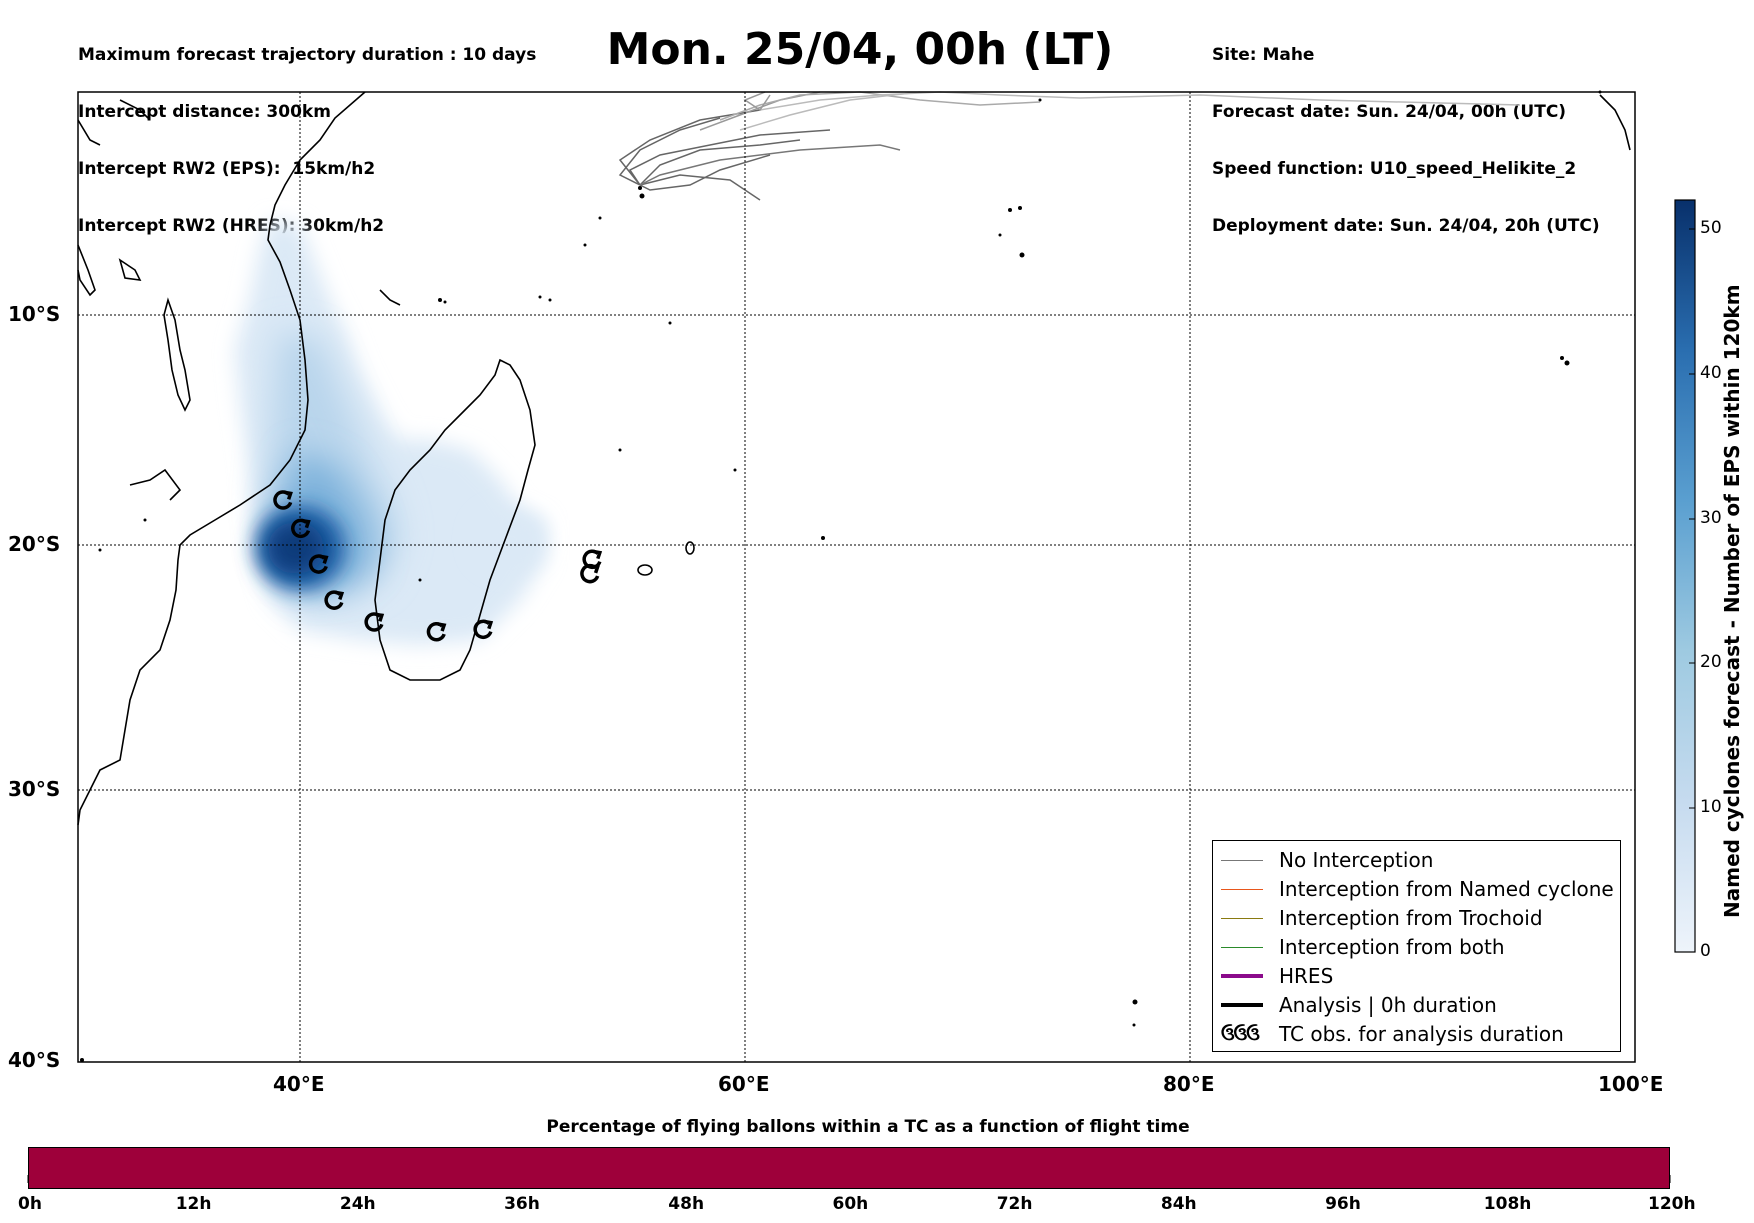 The image size is (1754, 1223). I want to click on header-line: Site: Mahe, so click(1263, 55).